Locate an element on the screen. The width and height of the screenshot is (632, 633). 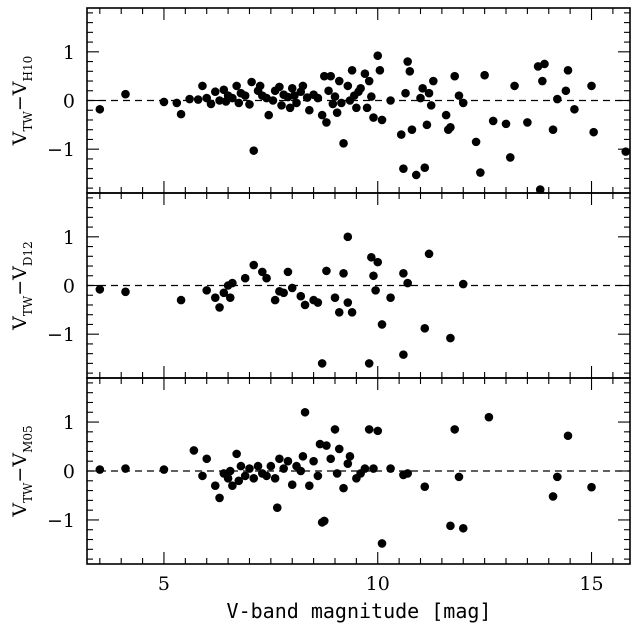
y-tick-label-h10: 0 is located at coordinates (69, 102).